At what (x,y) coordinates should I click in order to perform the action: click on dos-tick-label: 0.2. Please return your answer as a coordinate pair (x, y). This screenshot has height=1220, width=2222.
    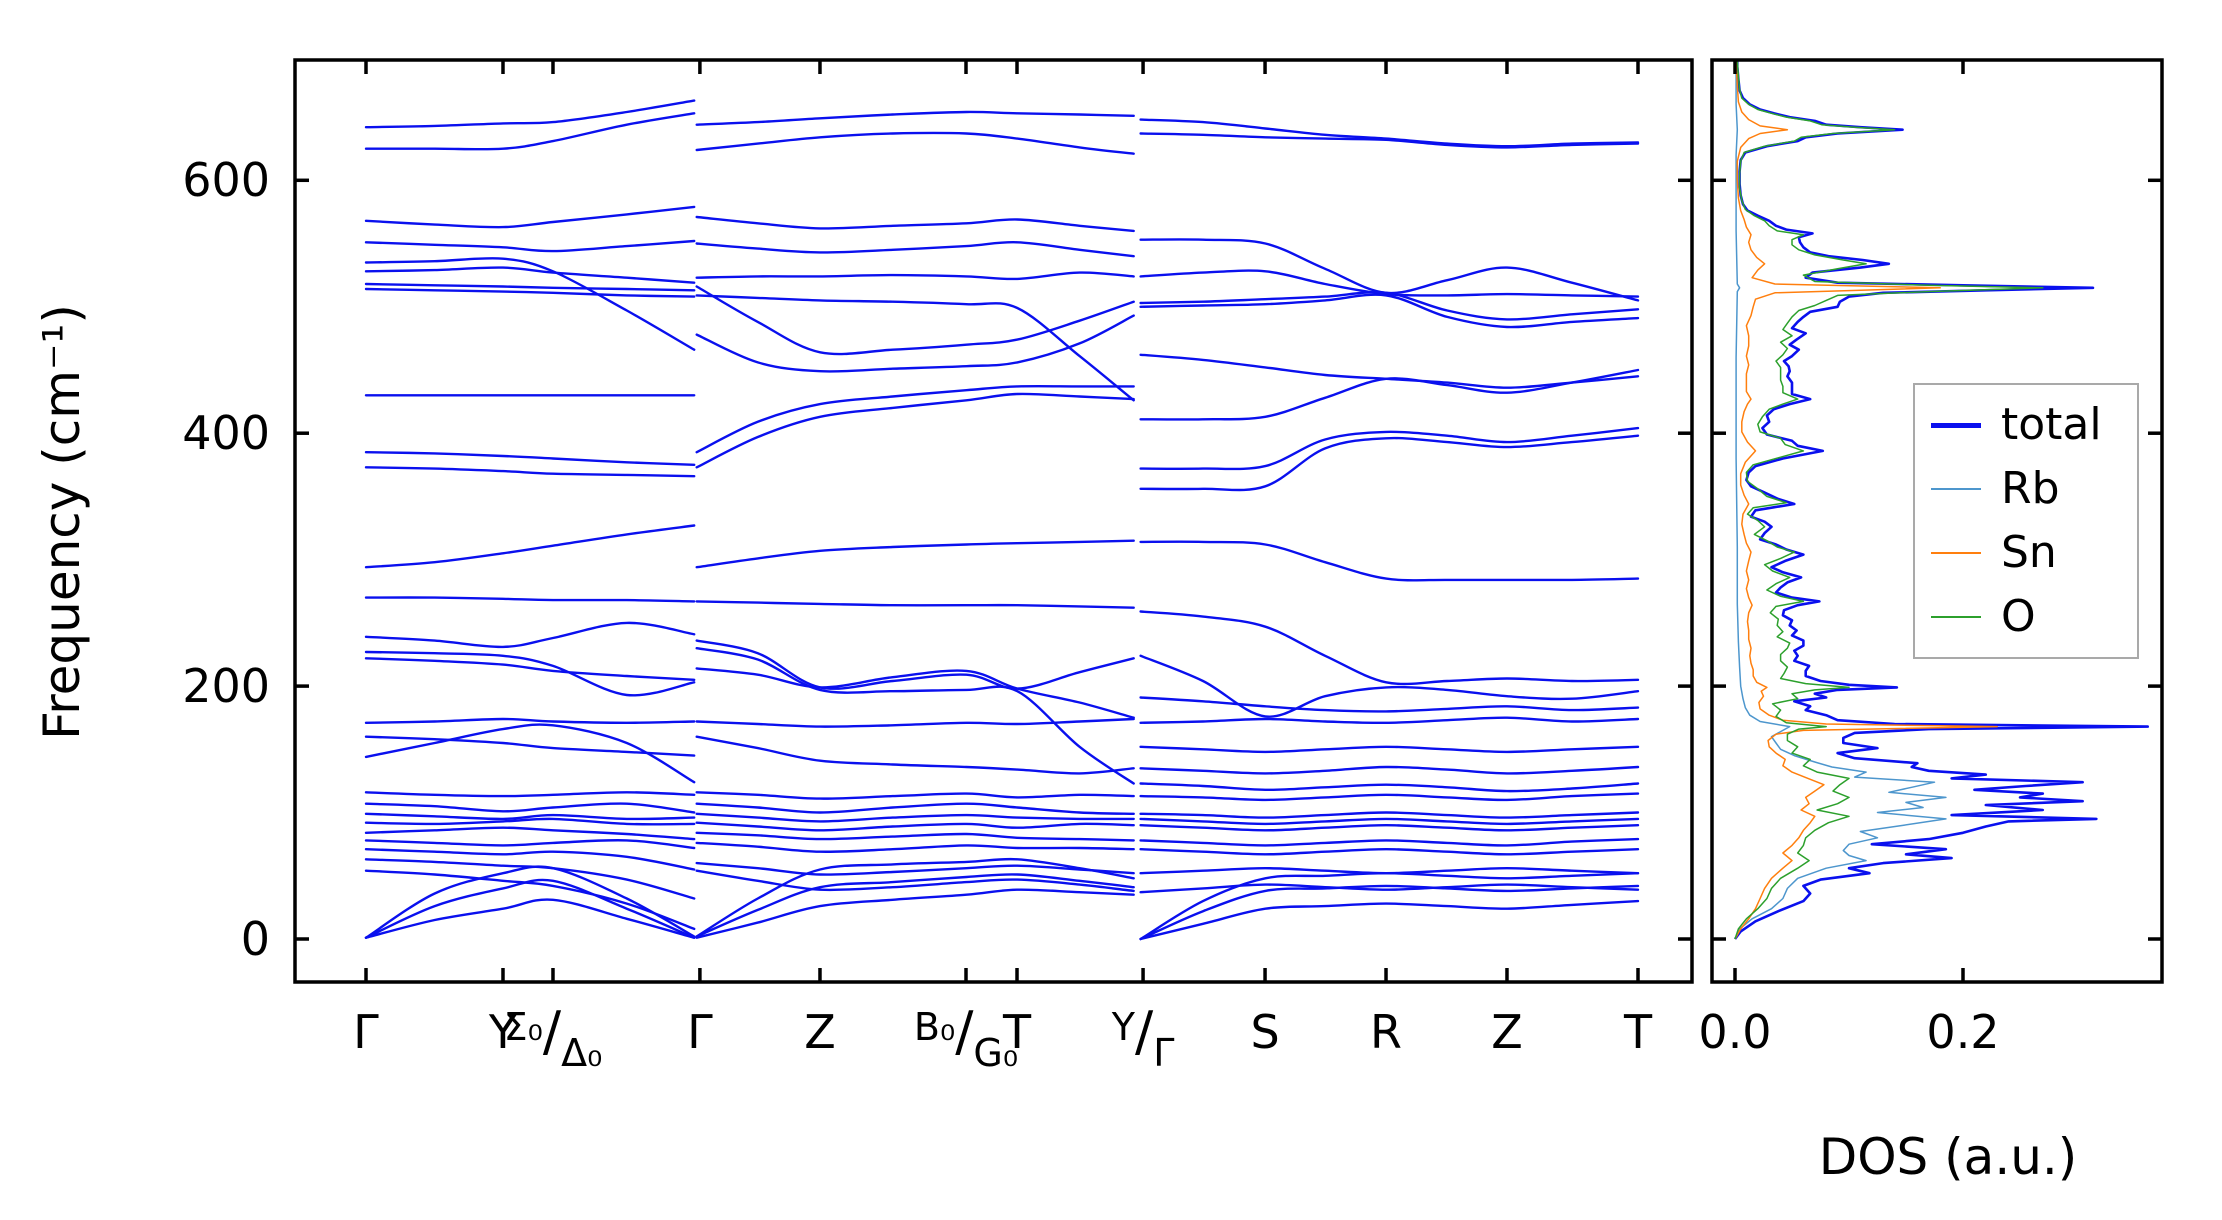
    Looking at the image, I should click on (1963, 1032).